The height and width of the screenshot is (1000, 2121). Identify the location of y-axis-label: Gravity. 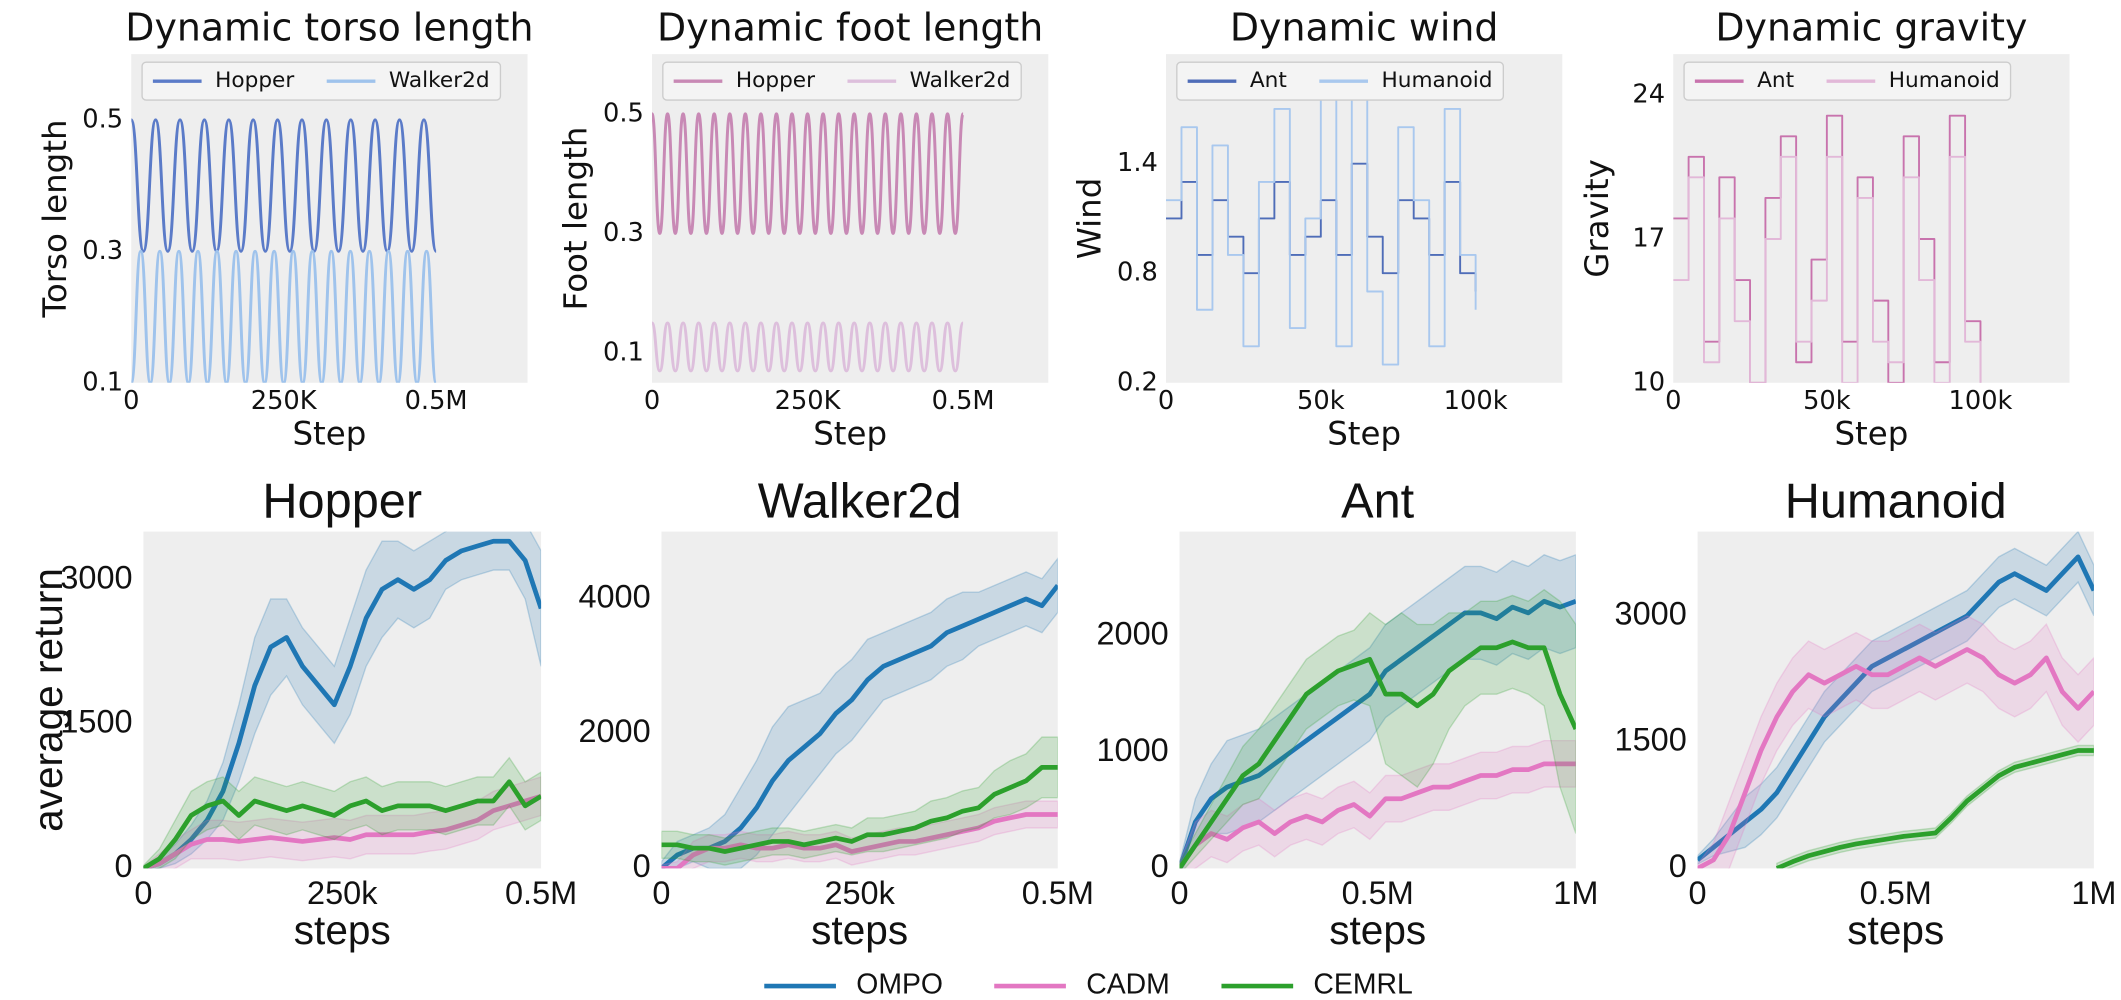
(1597, 218).